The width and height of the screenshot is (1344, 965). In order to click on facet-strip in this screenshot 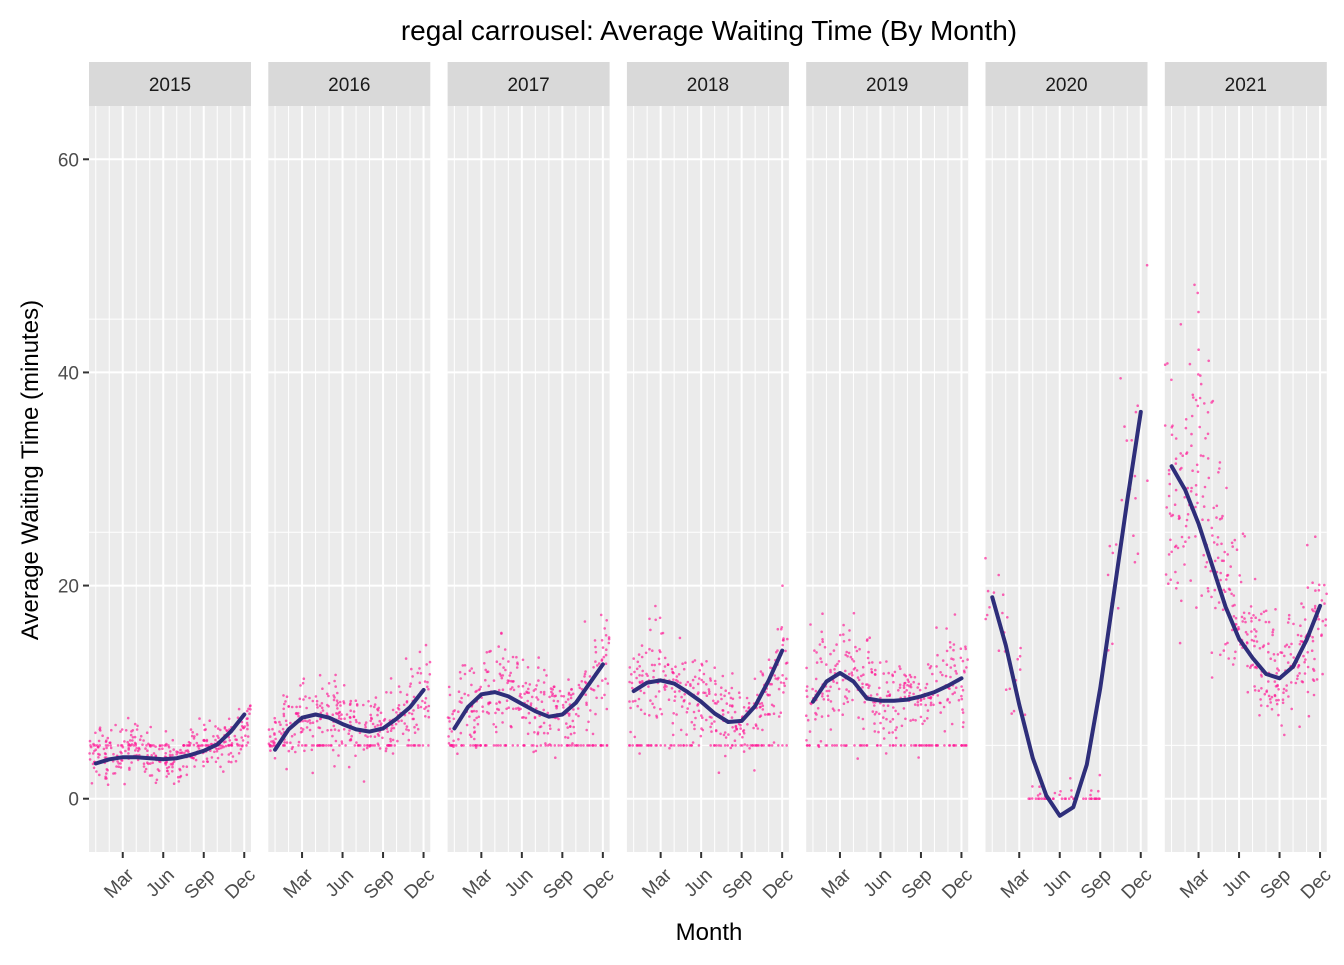, I will do `click(170, 84)`.